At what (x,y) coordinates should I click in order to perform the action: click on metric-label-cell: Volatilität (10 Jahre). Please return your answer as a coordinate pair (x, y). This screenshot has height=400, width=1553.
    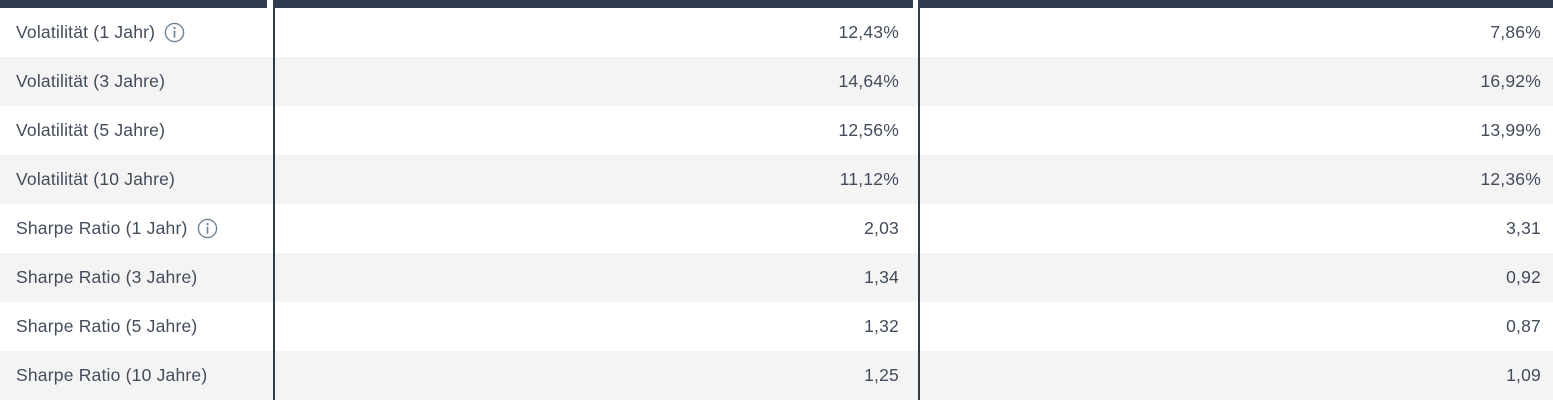
    Looking at the image, I should click on (137, 179).